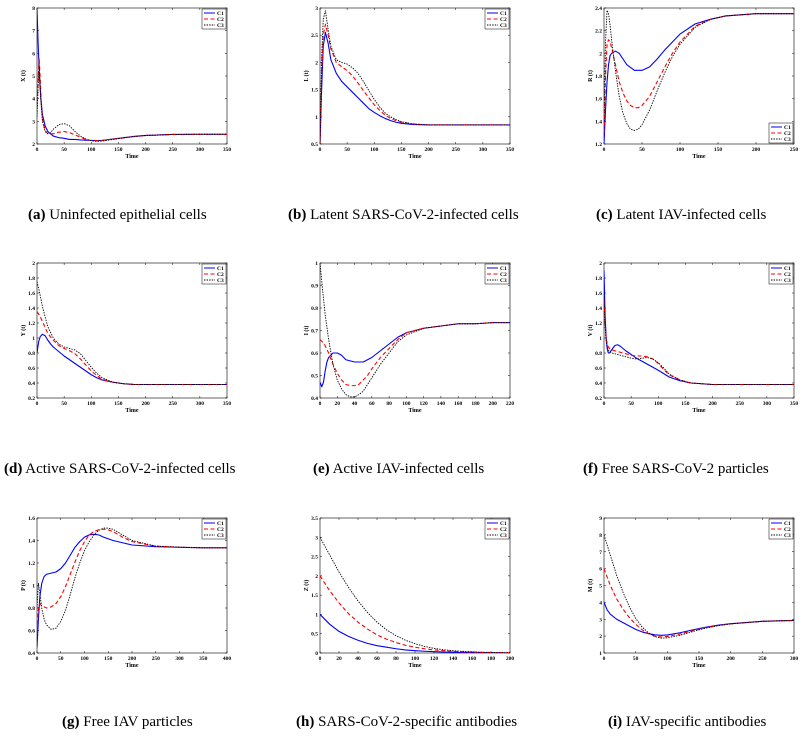 The width and height of the screenshot is (812, 740). What do you see at coordinates (756, 150) in the screenshot?
I see `x-tick-label: 200` at bounding box center [756, 150].